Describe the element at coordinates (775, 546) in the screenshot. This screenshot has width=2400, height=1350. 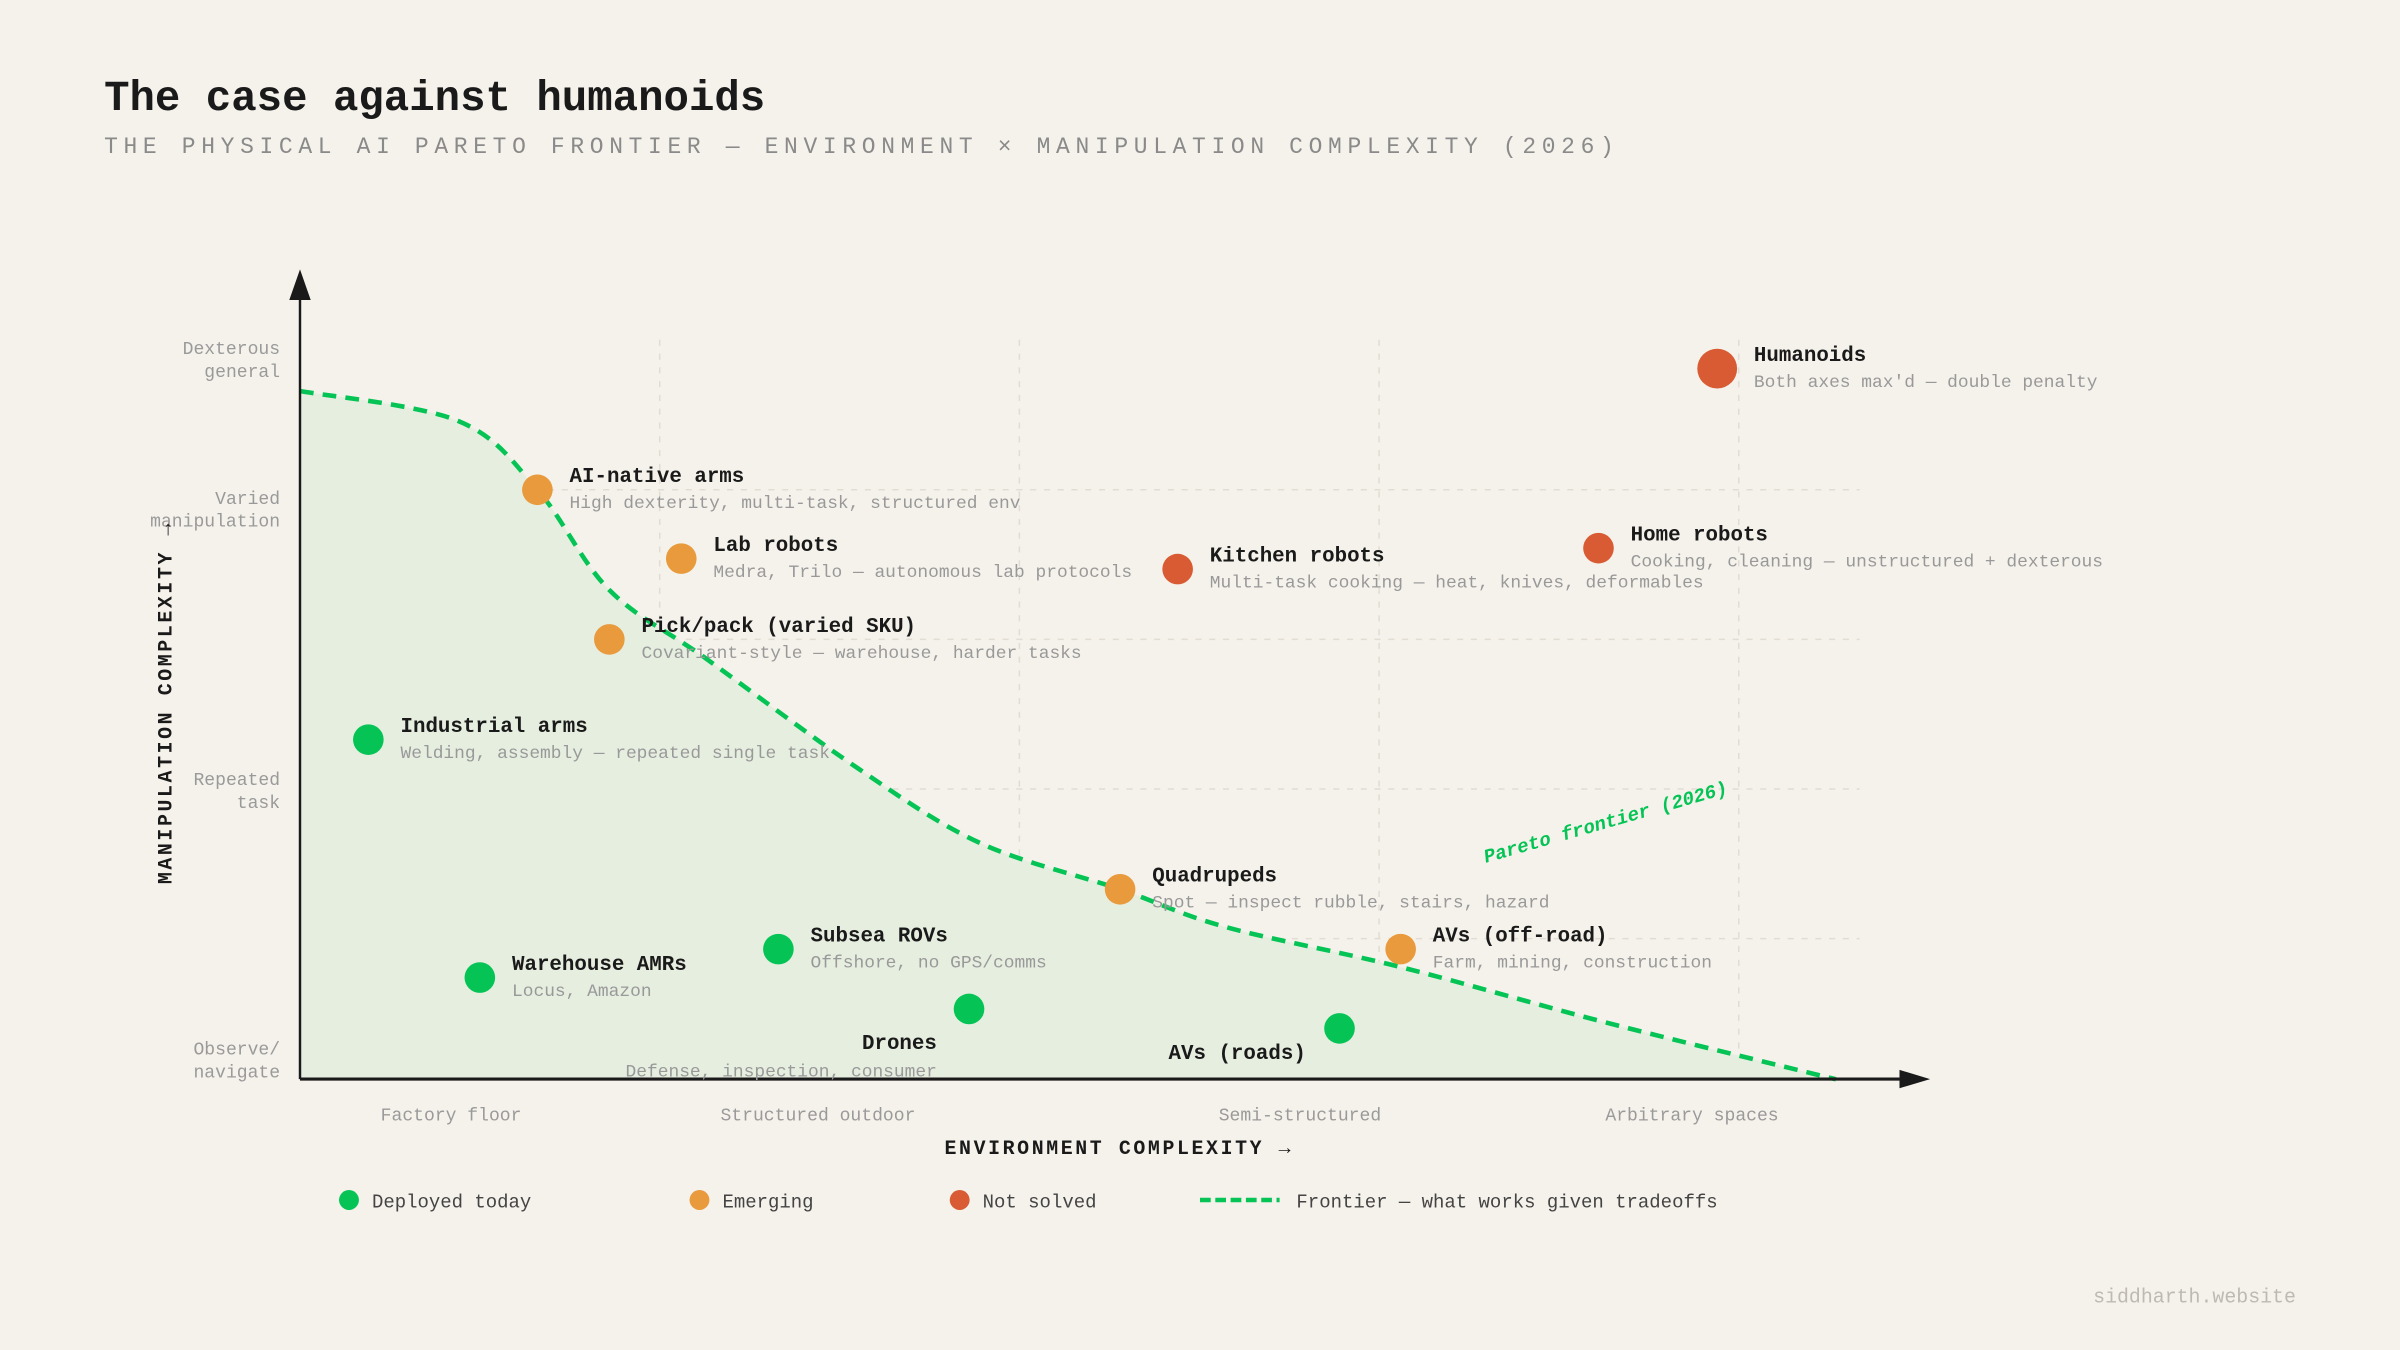
I see `point-title: Lab robots` at that location.